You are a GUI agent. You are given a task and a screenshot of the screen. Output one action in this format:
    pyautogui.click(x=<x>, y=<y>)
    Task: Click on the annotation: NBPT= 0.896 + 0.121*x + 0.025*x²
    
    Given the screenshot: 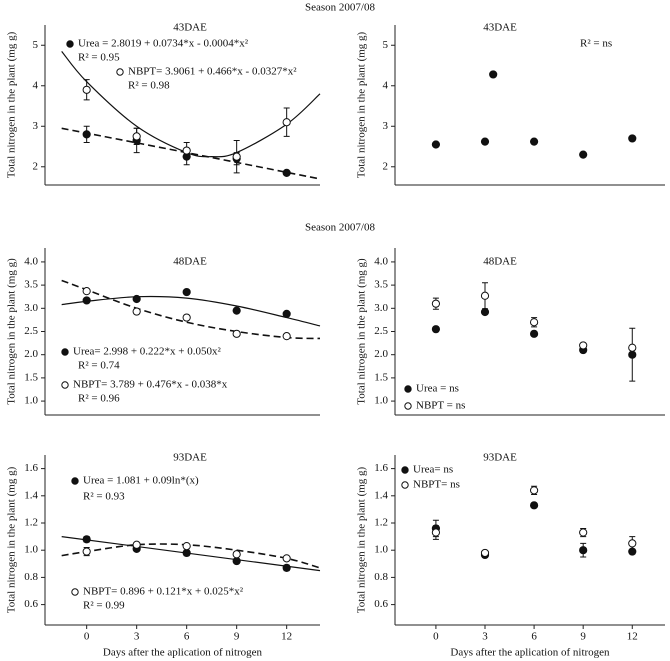 What is the action you would take?
    pyautogui.click(x=163, y=592)
    